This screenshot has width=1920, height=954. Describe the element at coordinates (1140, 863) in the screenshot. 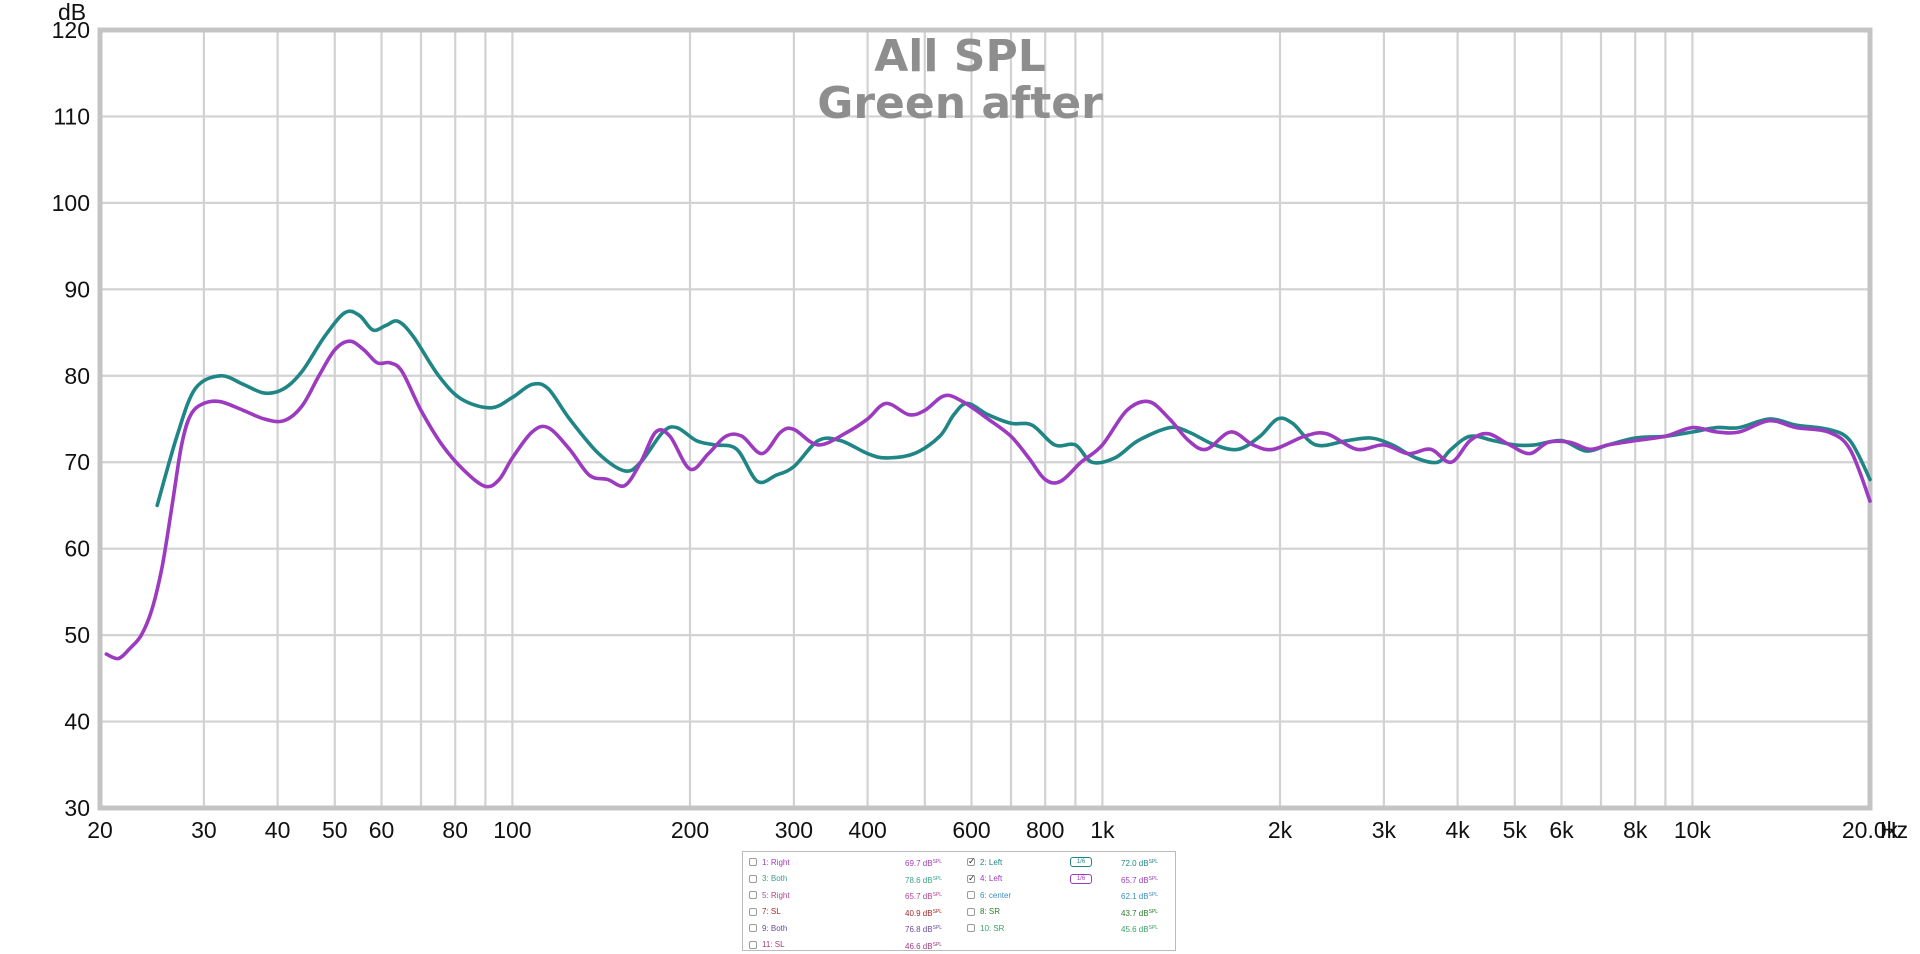

I see `legend-value: 72.0 dBSPL` at that location.